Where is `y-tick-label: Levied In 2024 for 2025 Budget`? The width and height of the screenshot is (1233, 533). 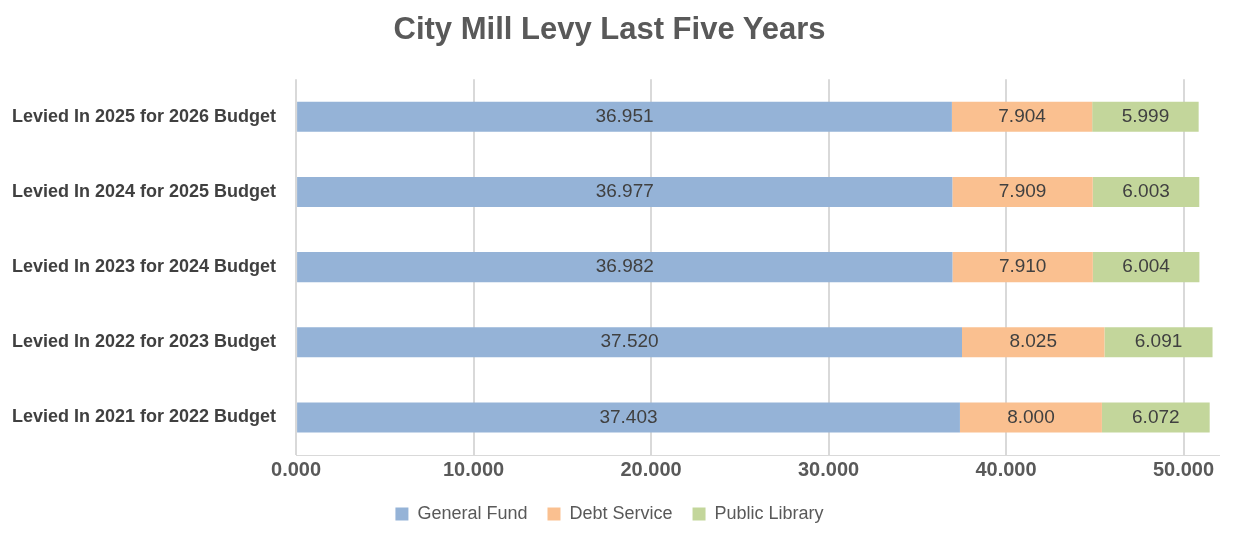 y-tick-label: Levied In 2024 for 2025 Budget is located at coordinates (144, 190).